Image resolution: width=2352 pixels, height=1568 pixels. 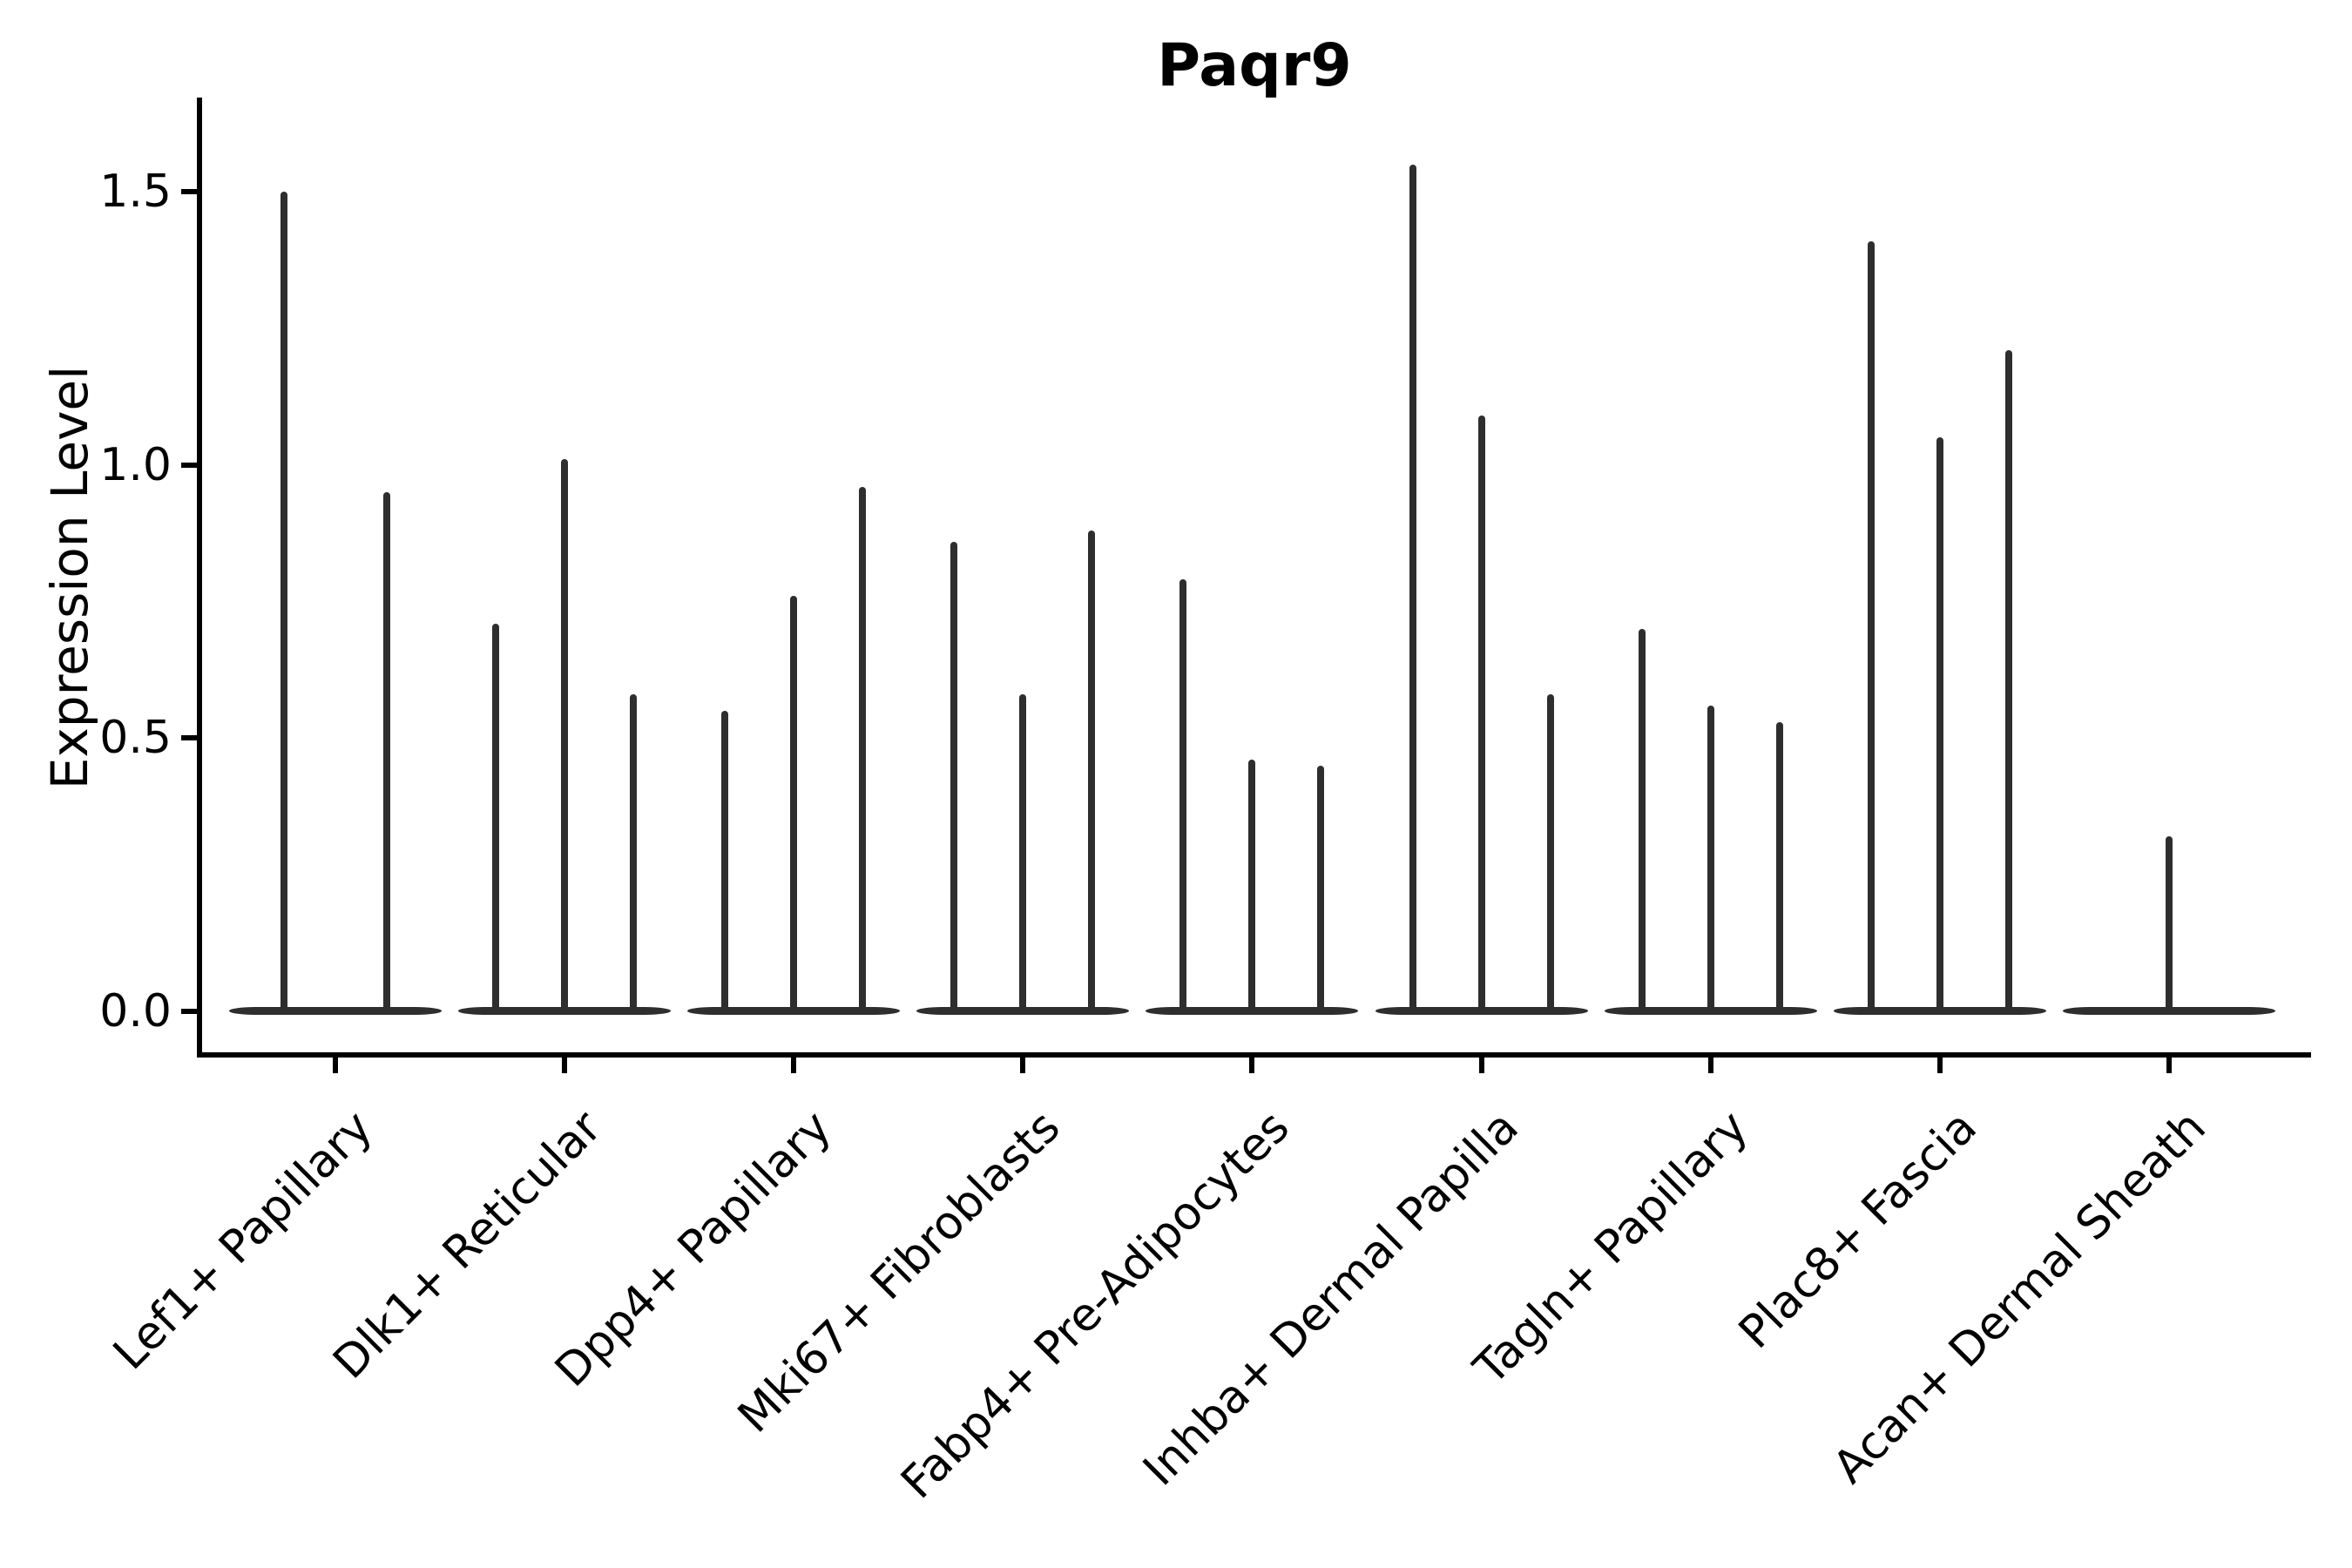 I want to click on y-tick-label-1.5: 1.5, so click(x=135, y=193).